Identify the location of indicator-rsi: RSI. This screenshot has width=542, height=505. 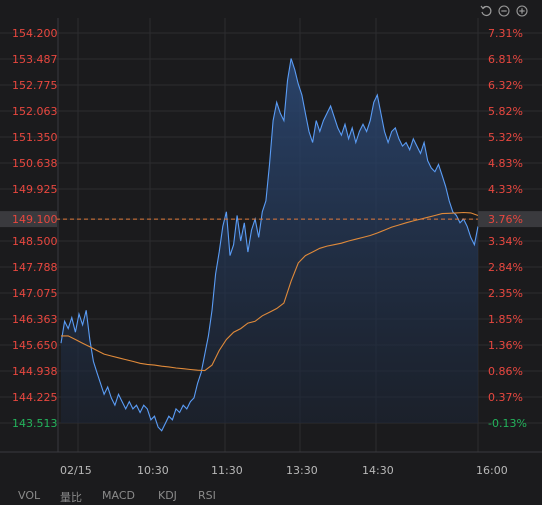
(207, 495).